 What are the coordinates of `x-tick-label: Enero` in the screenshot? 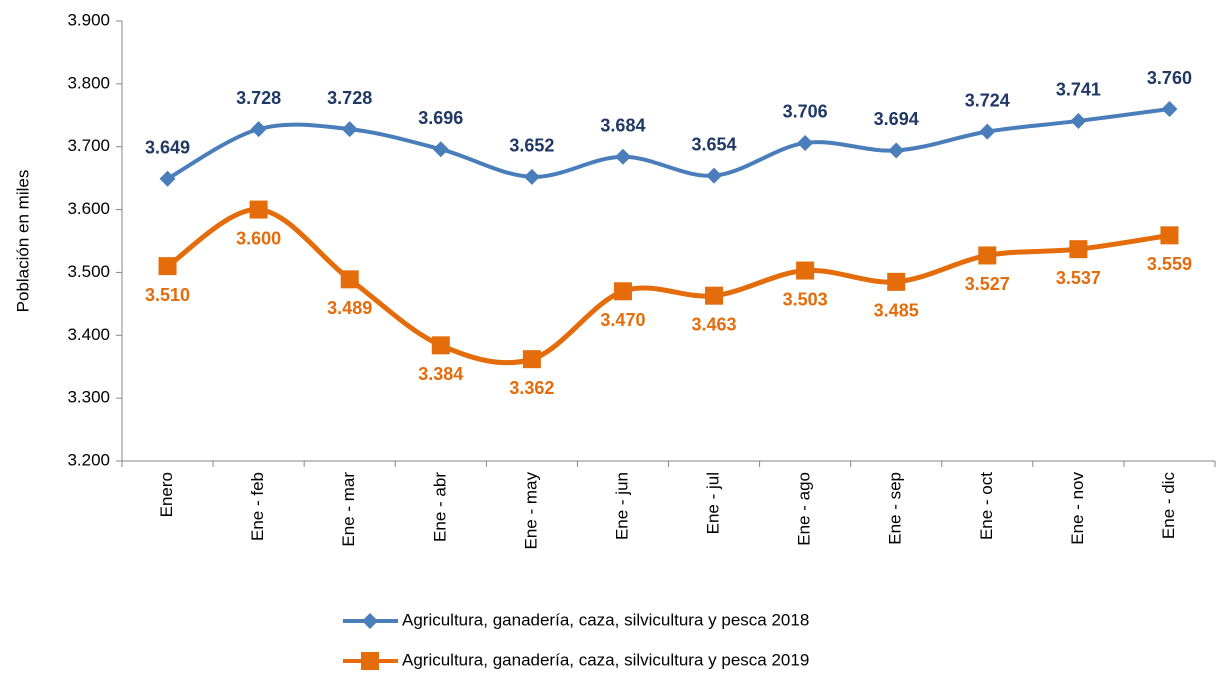 It's located at (166, 494).